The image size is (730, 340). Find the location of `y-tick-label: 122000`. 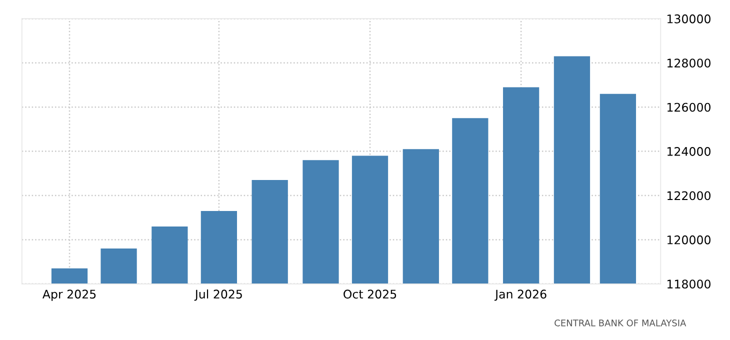

y-tick-label: 122000 is located at coordinates (689, 195).